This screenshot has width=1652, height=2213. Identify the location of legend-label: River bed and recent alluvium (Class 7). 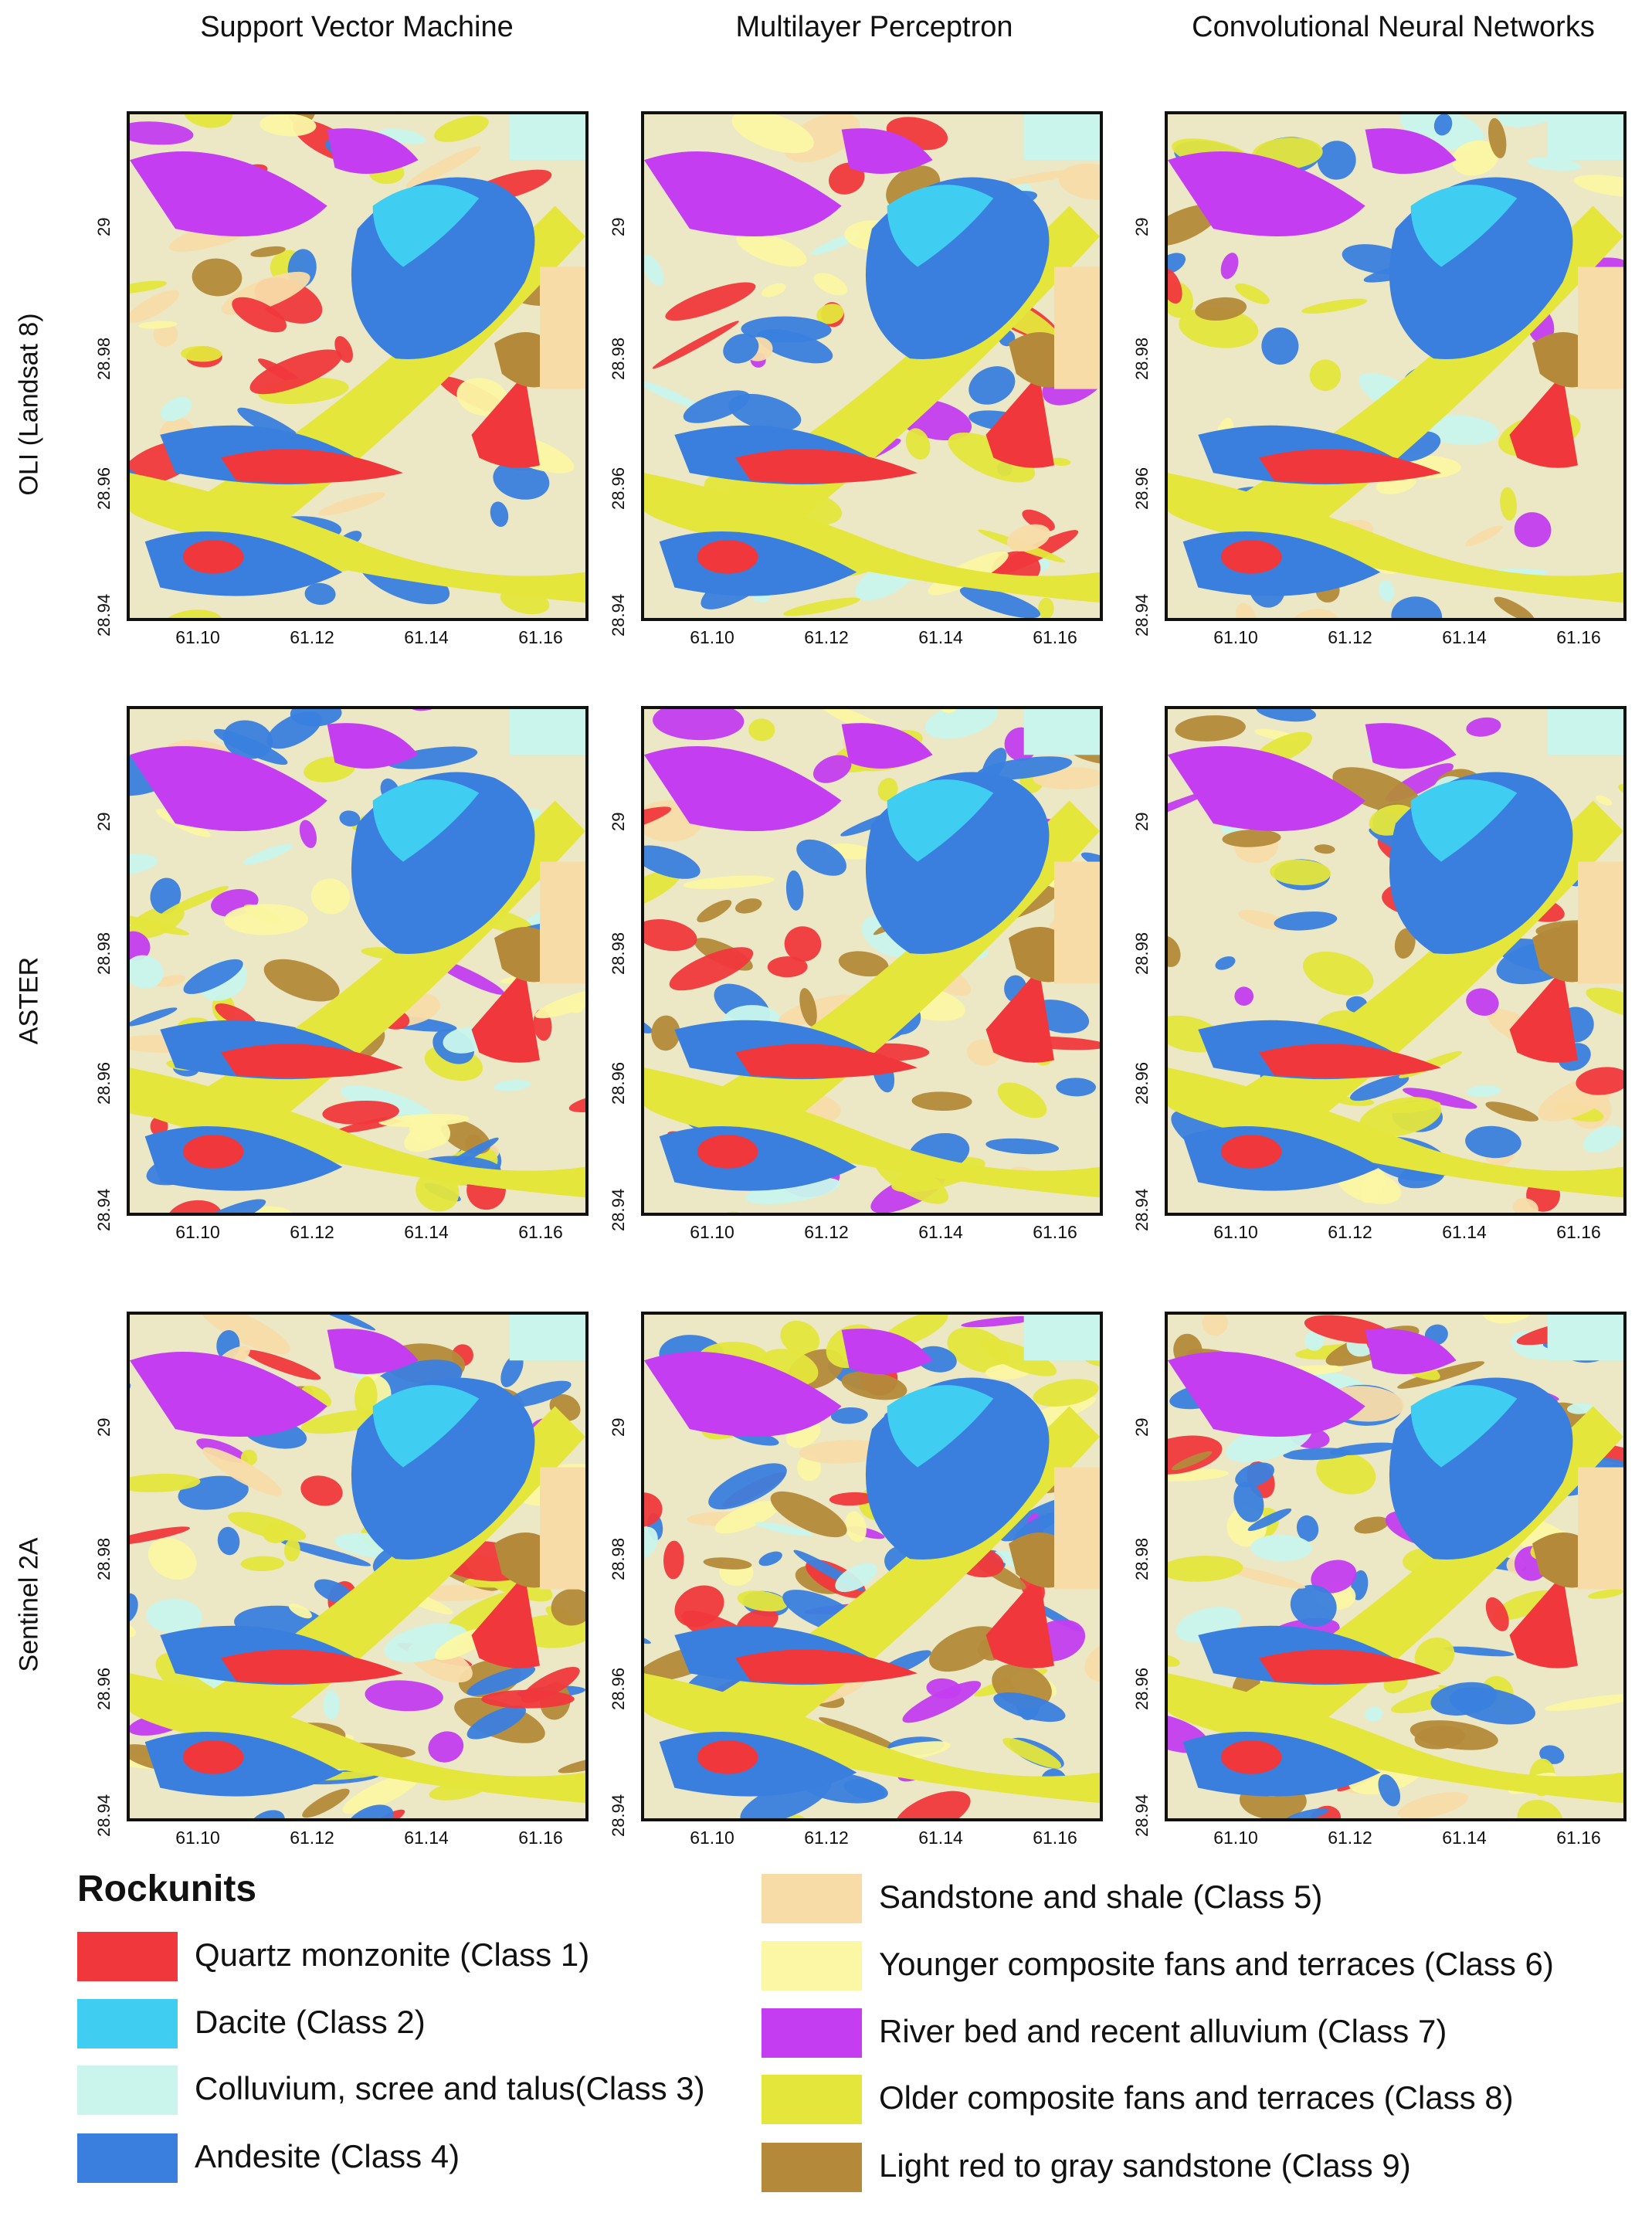
(1163, 2031).